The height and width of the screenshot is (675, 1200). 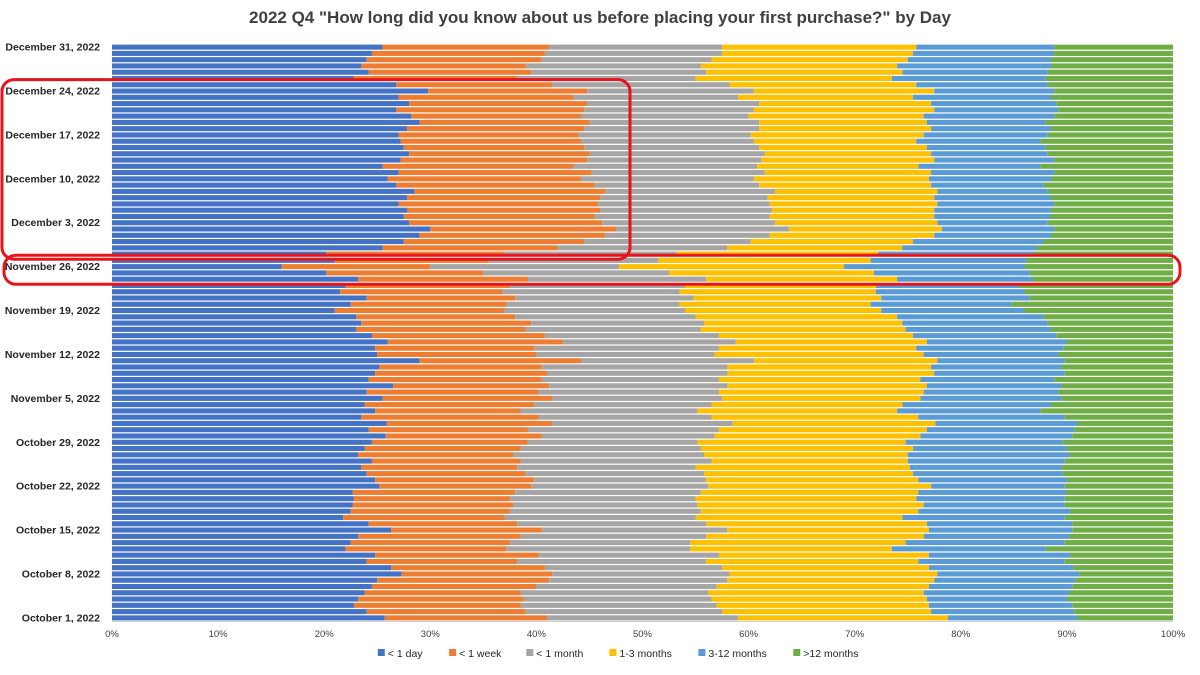 What do you see at coordinates (58, 487) in the screenshot?
I see `y-tick-label: October 22, 2022` at bounding box center [58, 487].